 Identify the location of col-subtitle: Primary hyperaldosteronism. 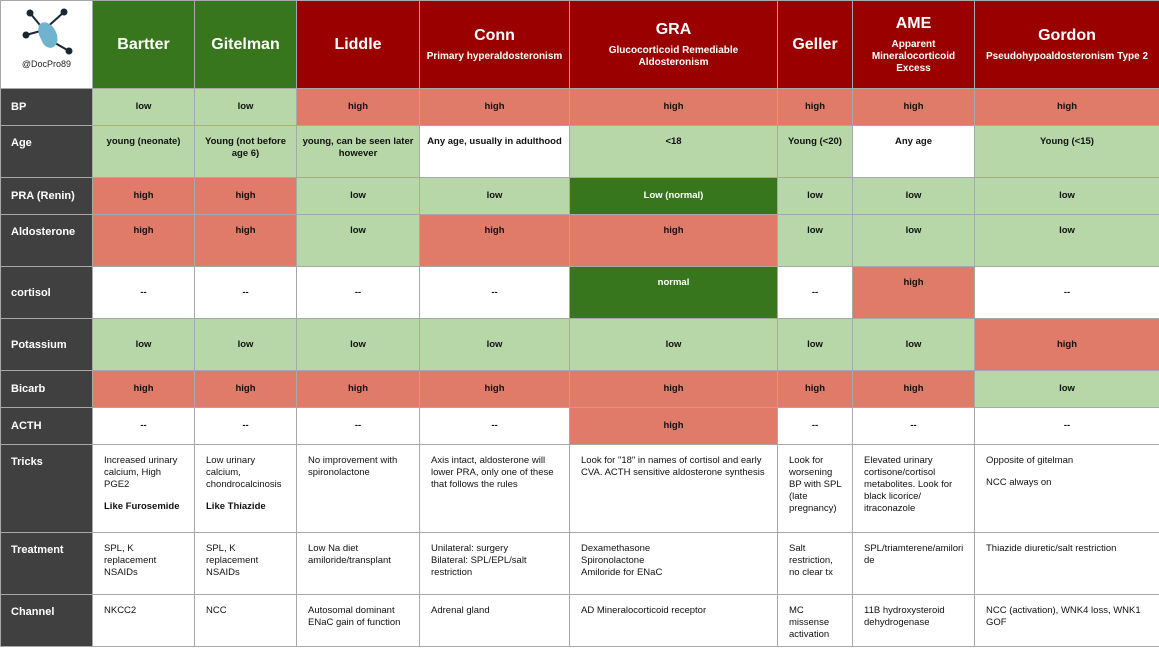
(494, 56).